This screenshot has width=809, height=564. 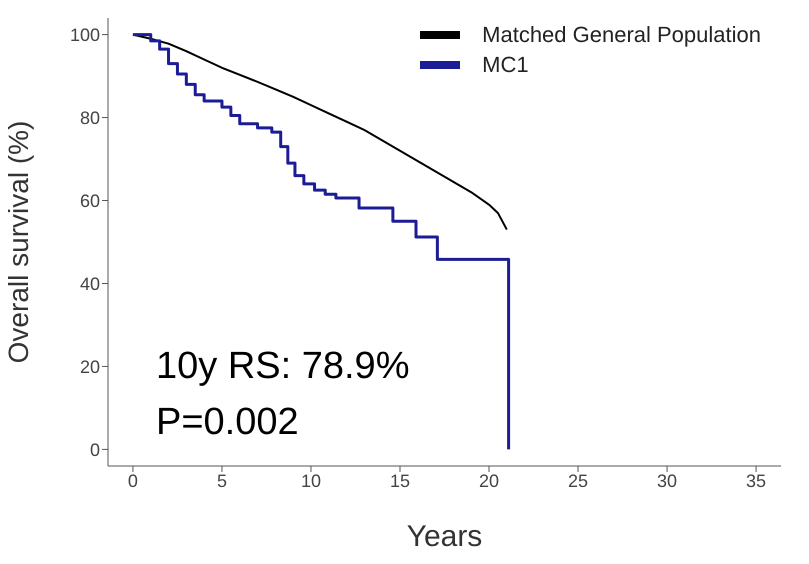 What do you see at coordinates (444, 536) in the screenshot?
I see `x-axis-title: Years` at bounding box center [444, 536].